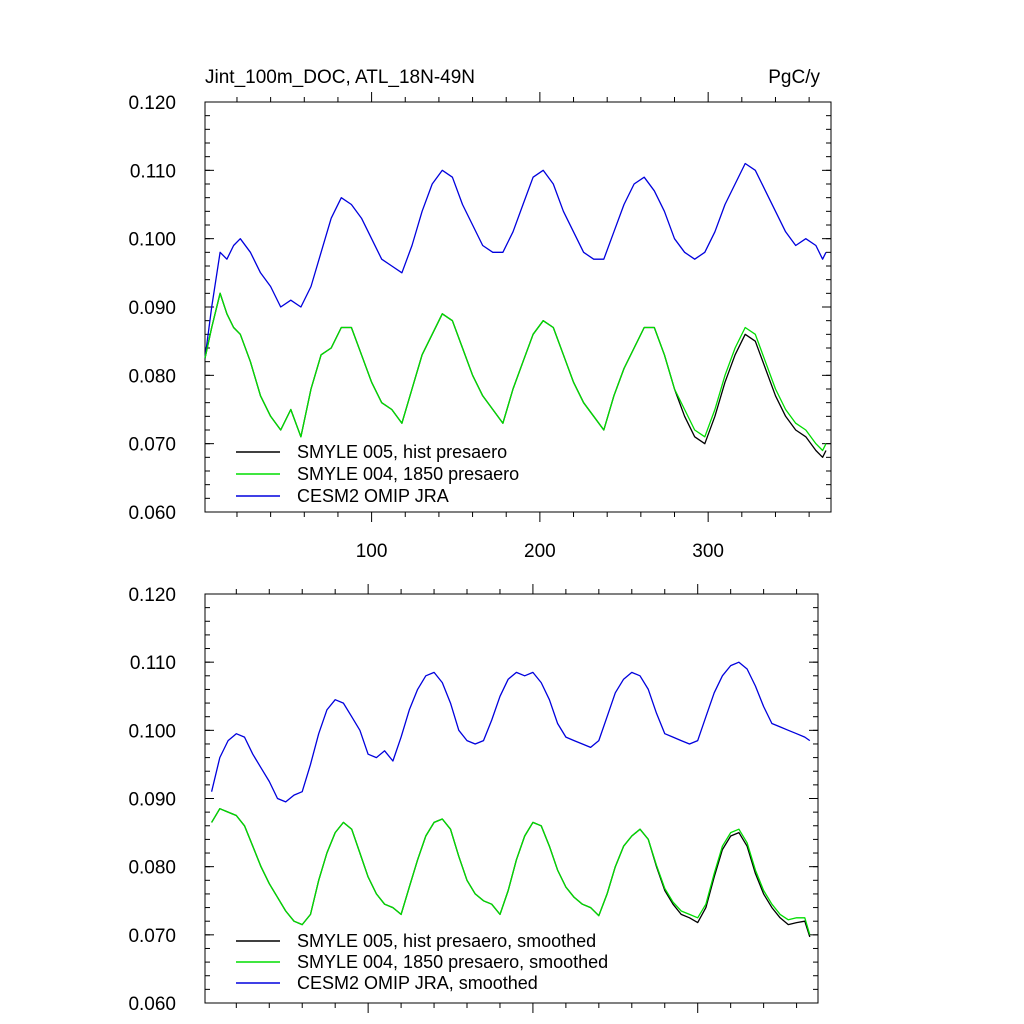  What do you see at coordinates (446, 941) in the screenshot?
I see `legend-label: SMYLE 005, hist presaero, smoothed` at bounding box center [446, 941].